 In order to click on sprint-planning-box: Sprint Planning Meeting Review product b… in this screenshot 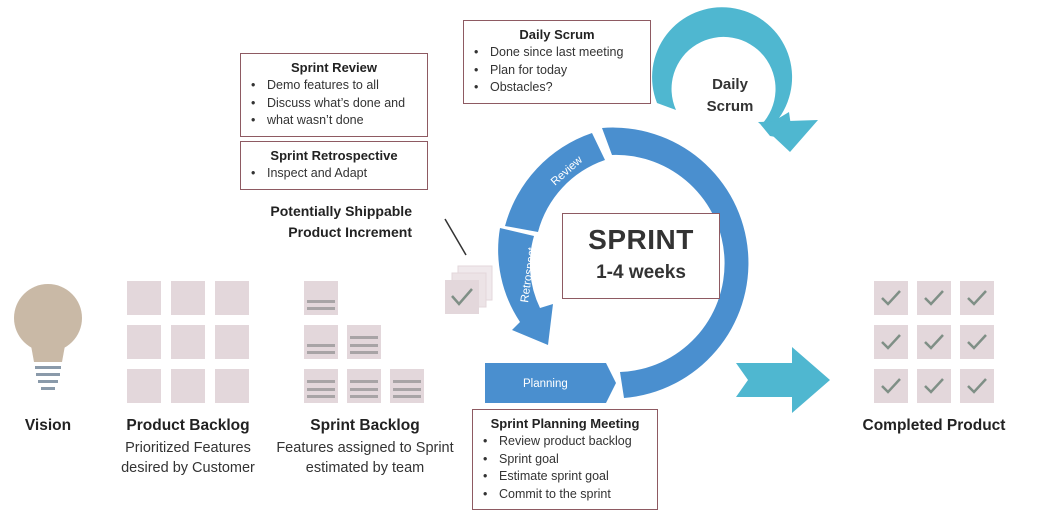, I will do `click(565, 459)`.